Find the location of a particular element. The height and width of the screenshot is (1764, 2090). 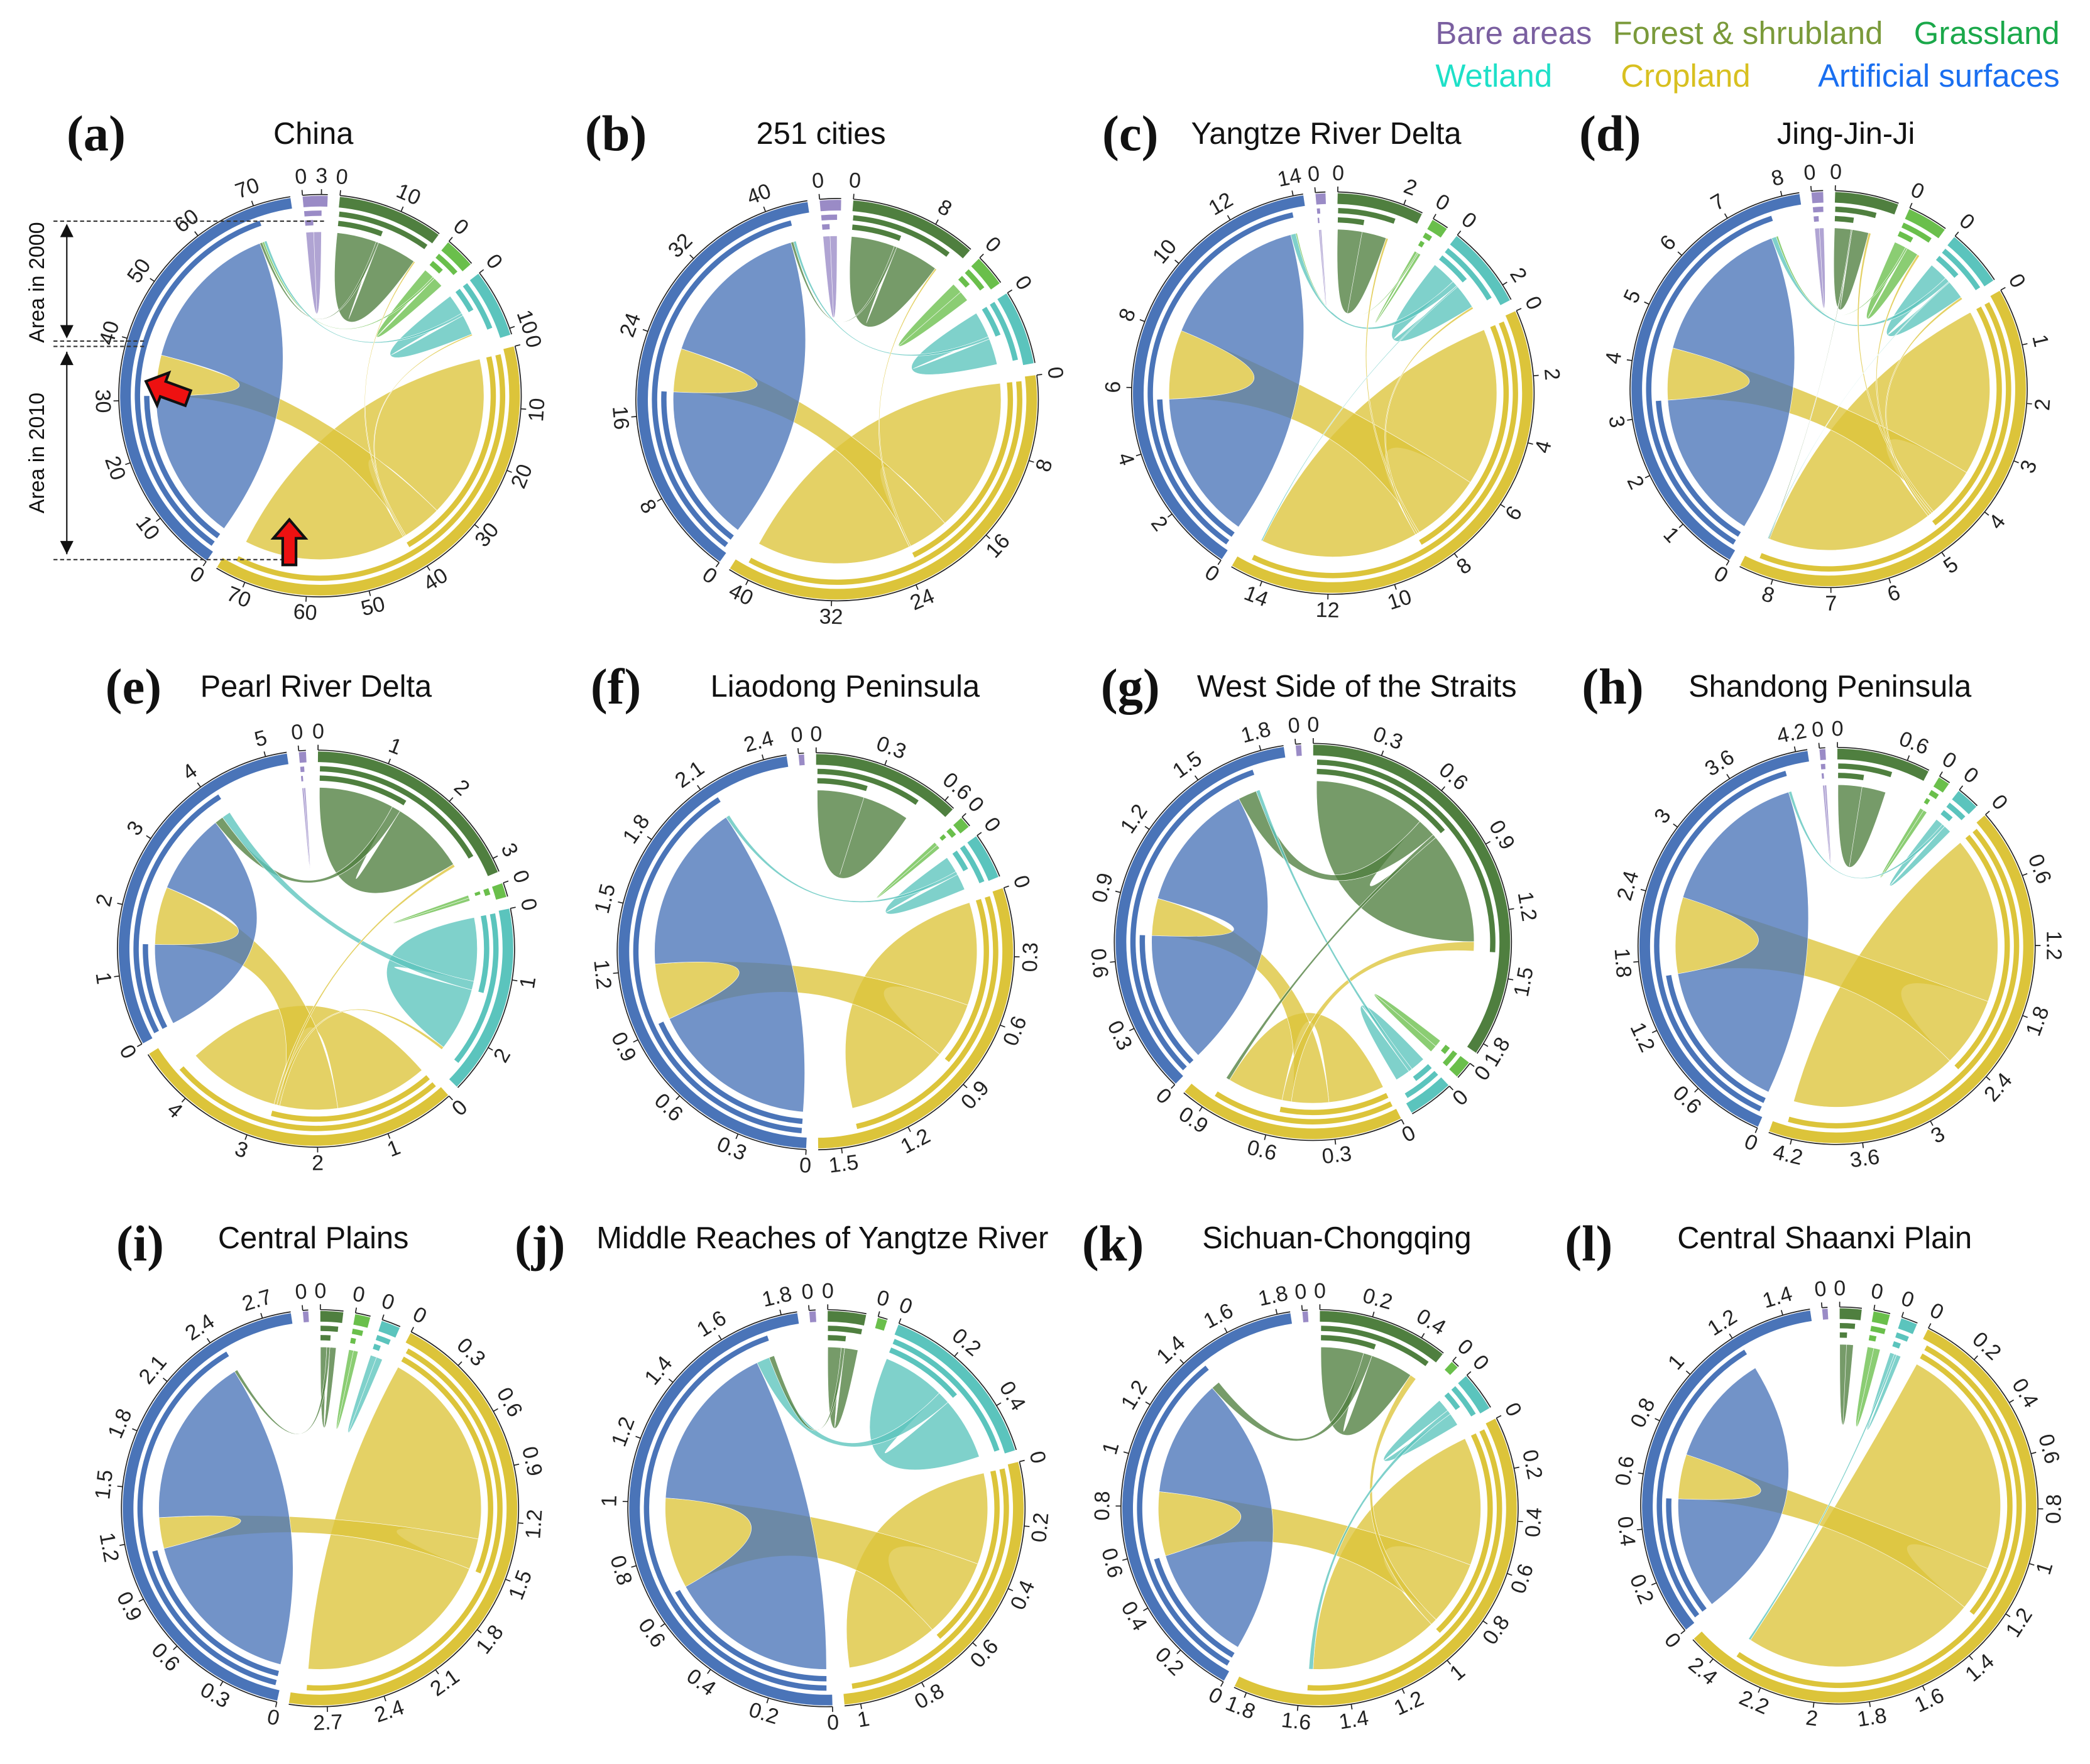

tick-label: 8 is located at coordinates (1464, 566).